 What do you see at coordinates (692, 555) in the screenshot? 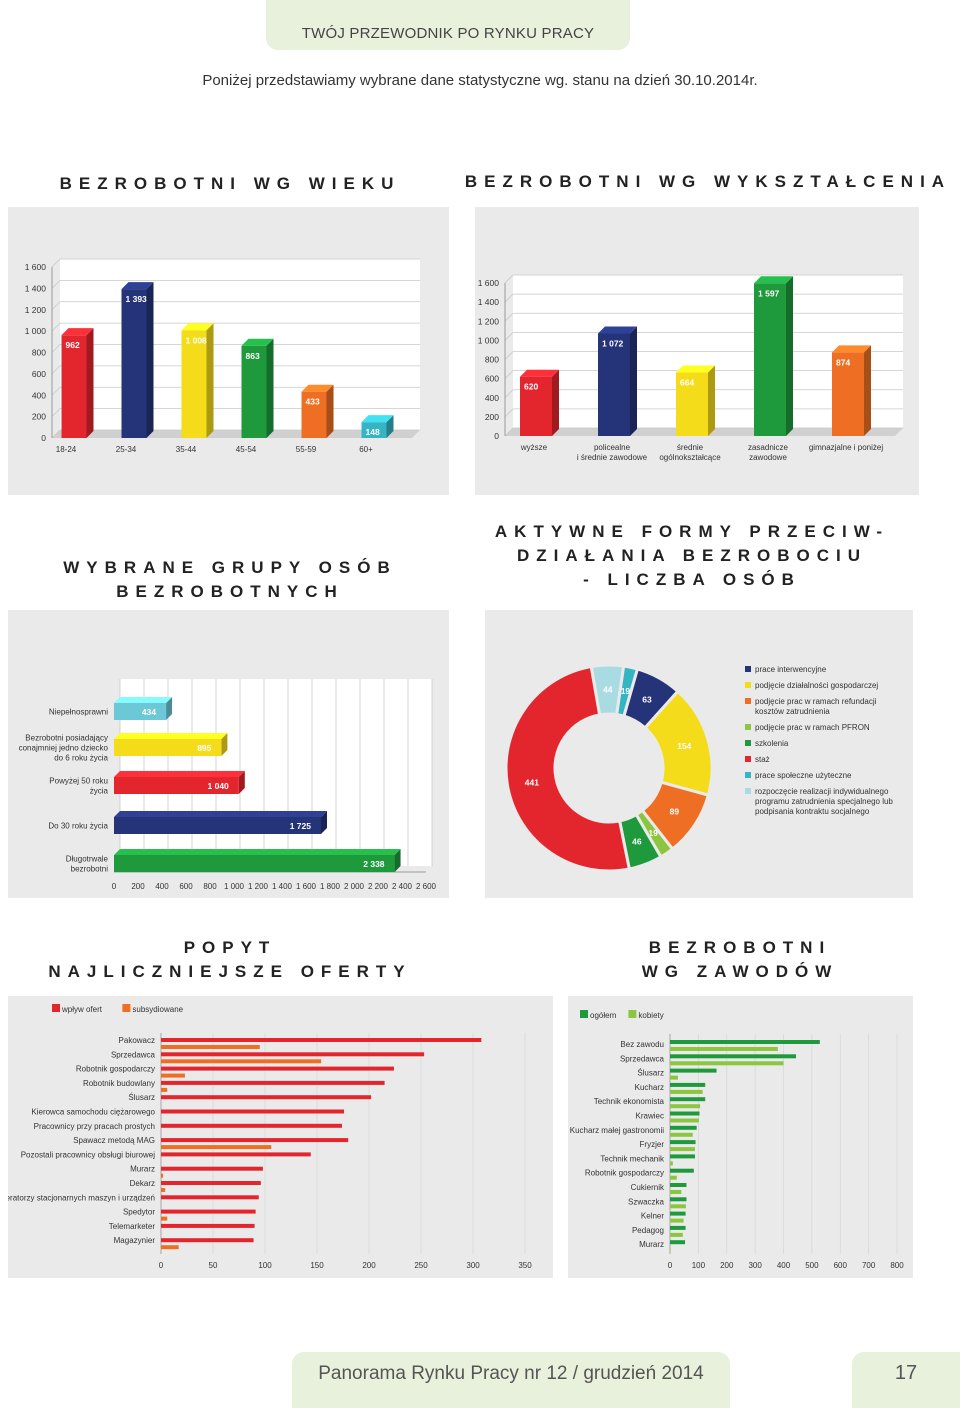
I see `active-title-2: DZIAŁANIA BEZROBOCIU` at bounding box center [692, 555].